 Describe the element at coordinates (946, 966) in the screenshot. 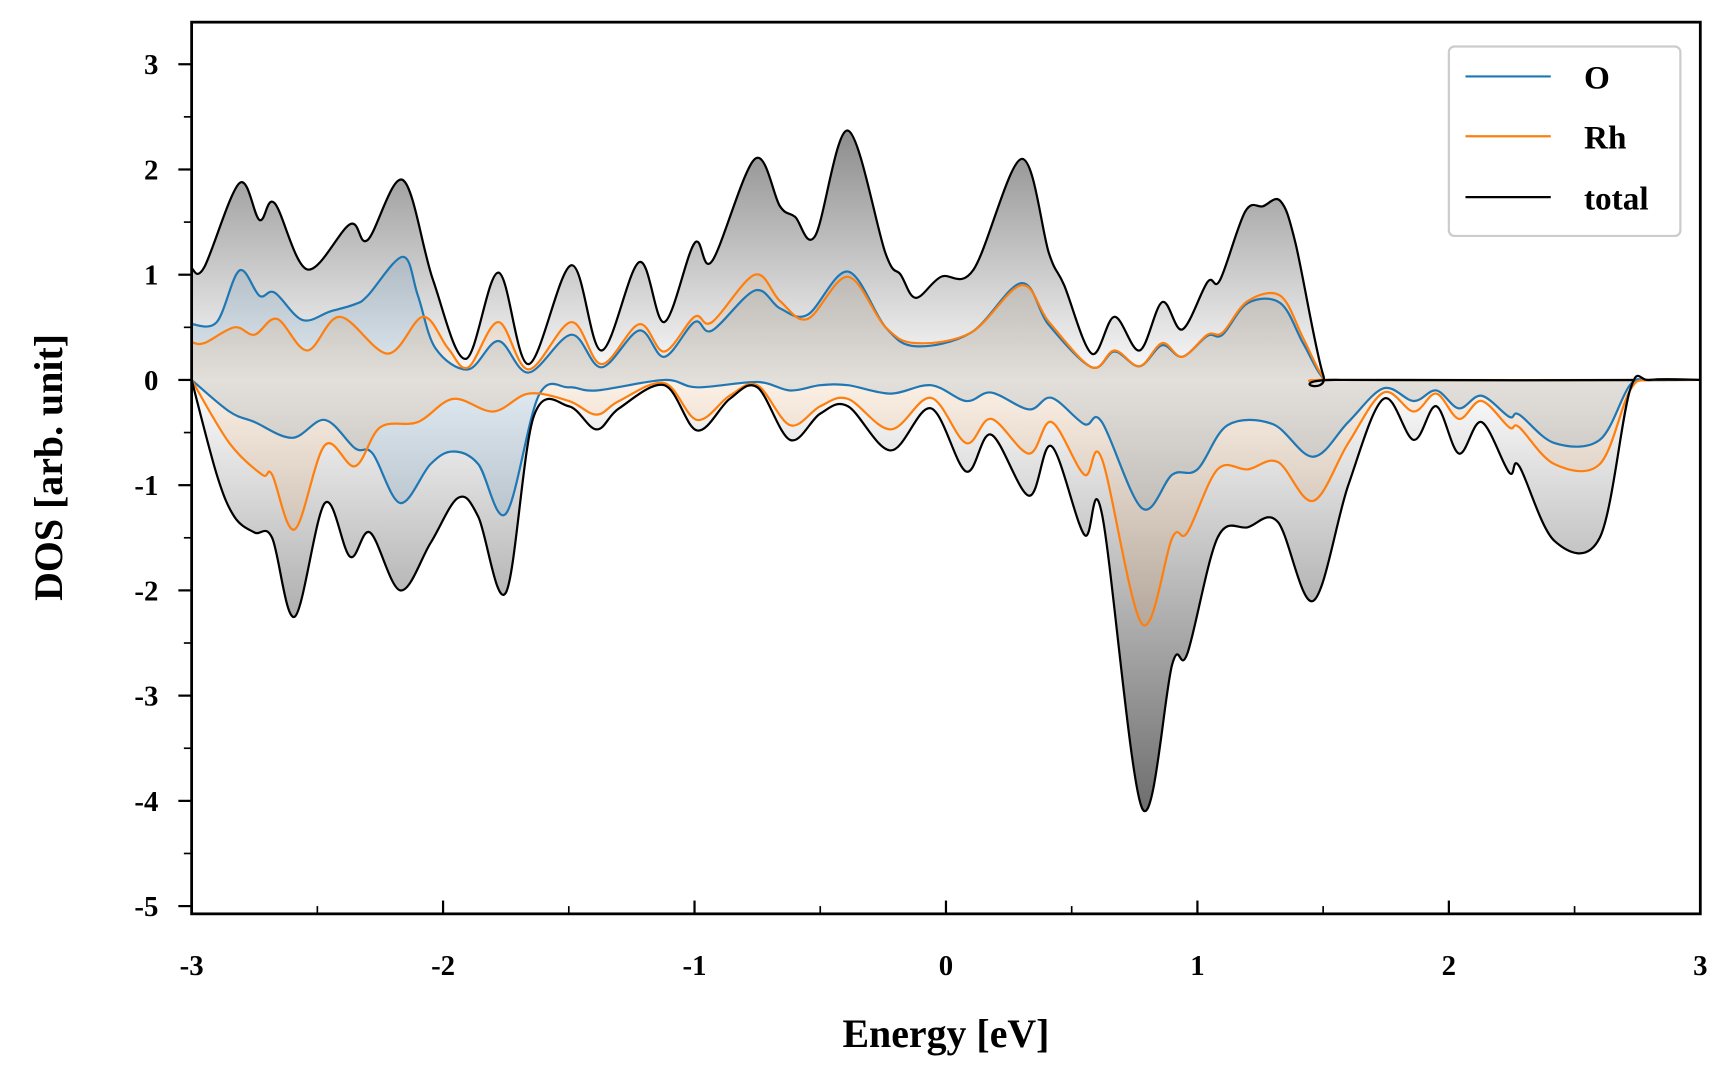

I see `x-tick-label: 0` at that location.